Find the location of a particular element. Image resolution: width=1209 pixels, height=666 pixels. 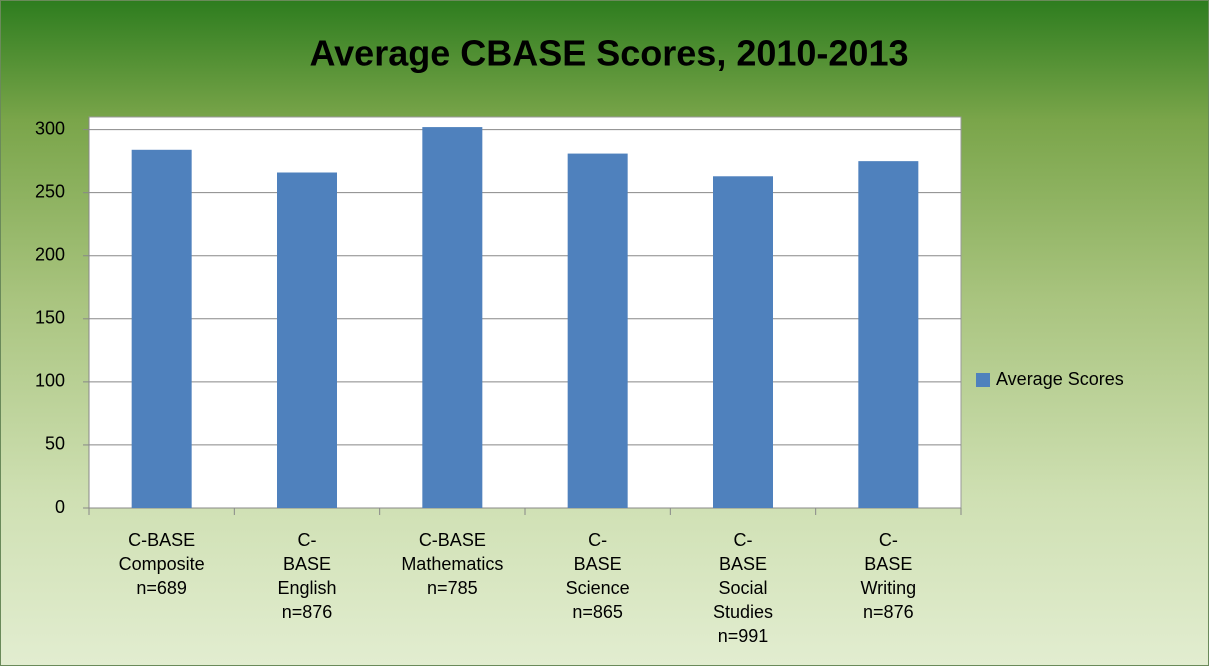

chart-title: Average CBASE Scores, 2010-2013 is located at coordinates (608, 53).